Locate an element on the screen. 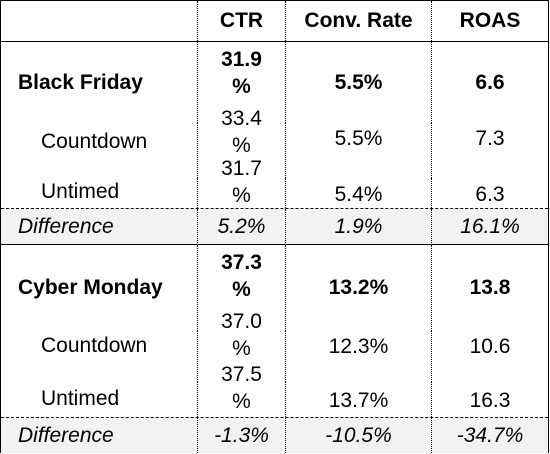 This screenshot has width=550, height=454. data-row: Untimed 31.7 % 5.4% 6.3 is located at coordinates (274, 182).